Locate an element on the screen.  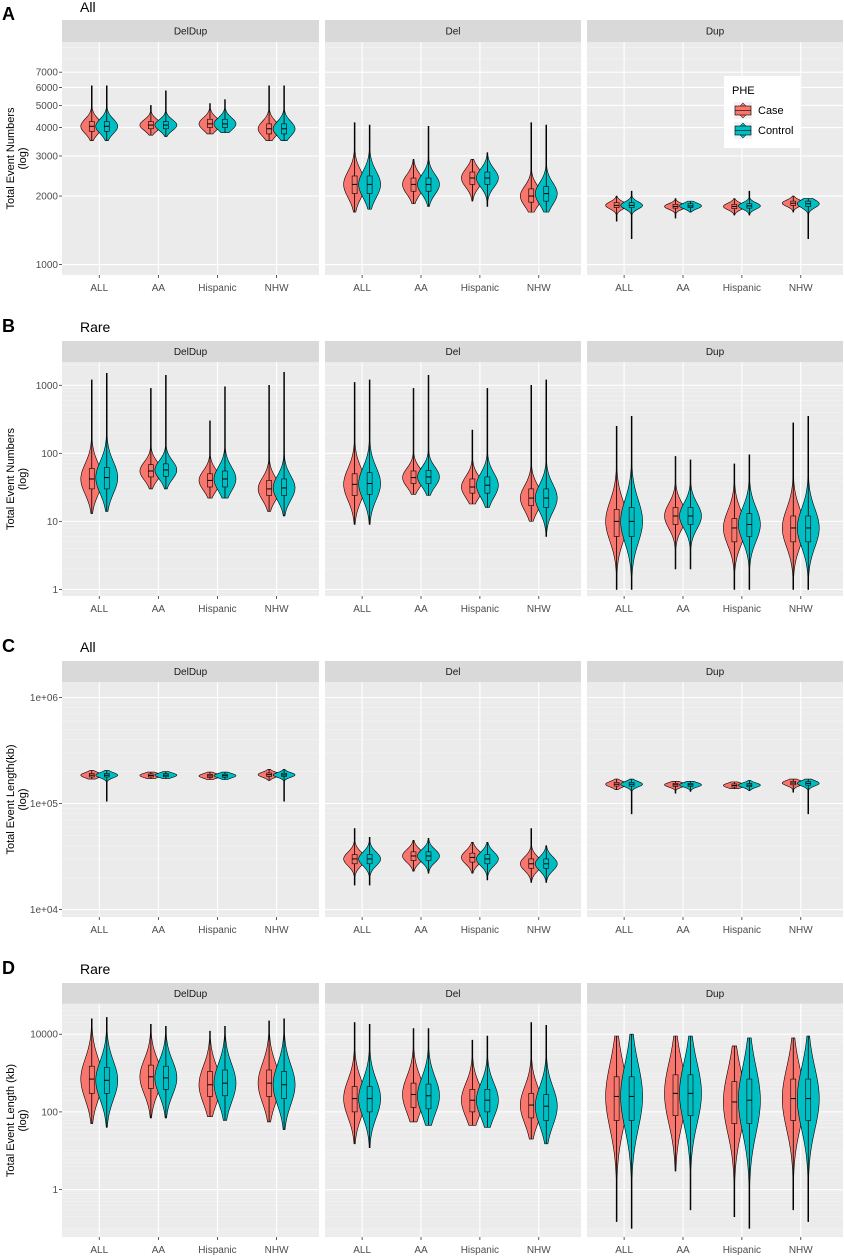
panel-letter: A is located at coordinates (8, 14).